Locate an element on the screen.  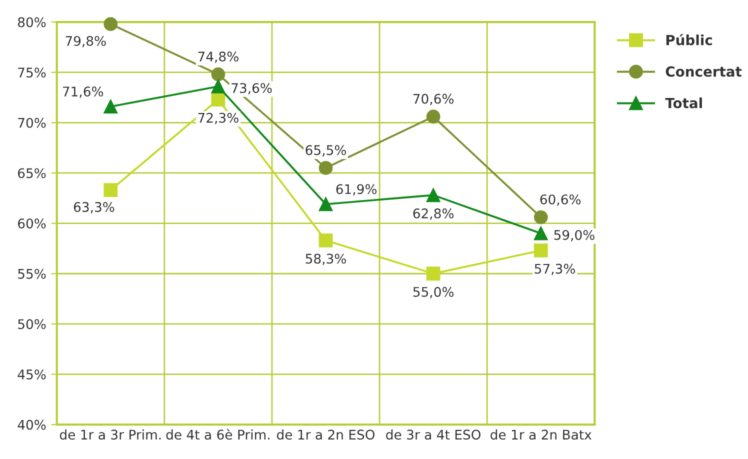
data-label: 72,3% is located at coordinates (218, 118).